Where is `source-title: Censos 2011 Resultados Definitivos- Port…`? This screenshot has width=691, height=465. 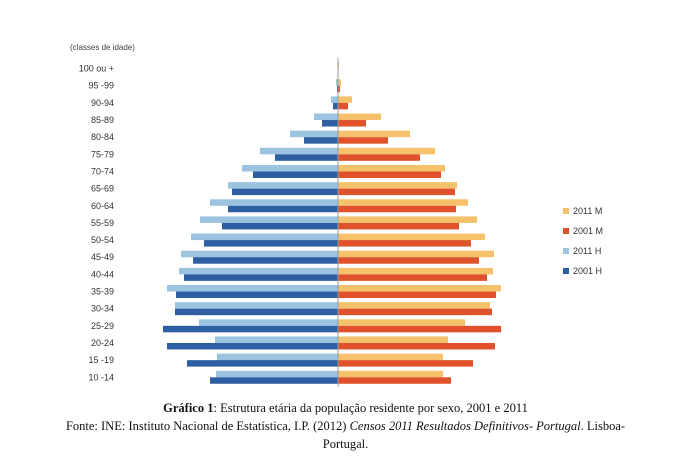 source-title: Censos 2011 Resultados Definitivos- Port… is located at coordinates (465, 426).